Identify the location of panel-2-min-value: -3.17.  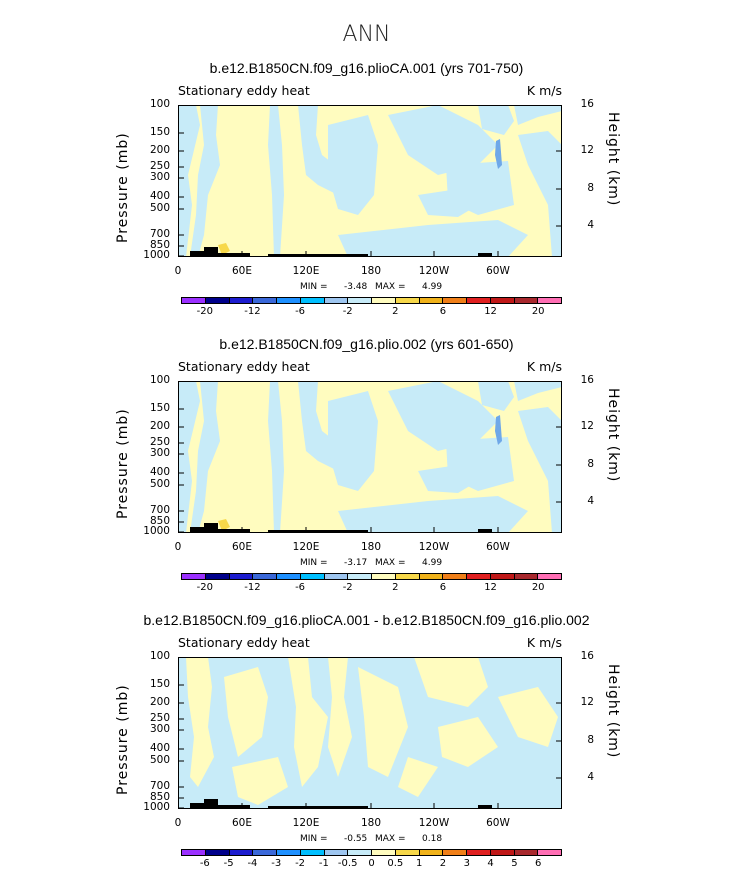
(356, 563).